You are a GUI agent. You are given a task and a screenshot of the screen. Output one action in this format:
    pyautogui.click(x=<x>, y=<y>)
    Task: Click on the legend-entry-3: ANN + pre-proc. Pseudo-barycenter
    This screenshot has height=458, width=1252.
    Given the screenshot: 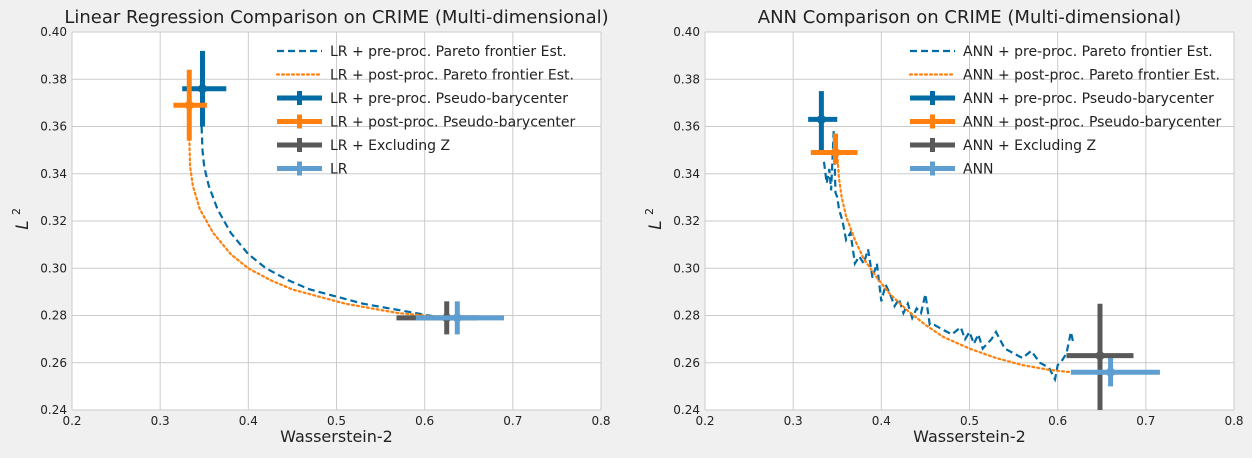 What is the action you would take?
    pyautogui.click(x=1062, y=99)
    